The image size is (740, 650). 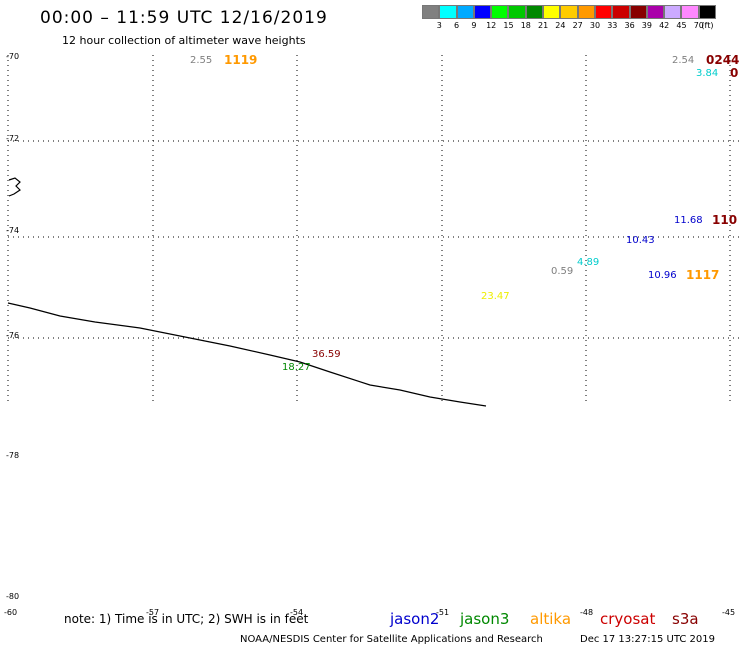 What do you see at coordinates (707, 73) in the screenshot?
I see `wave-height-label: 3.84` at bounding box center [707, 73].